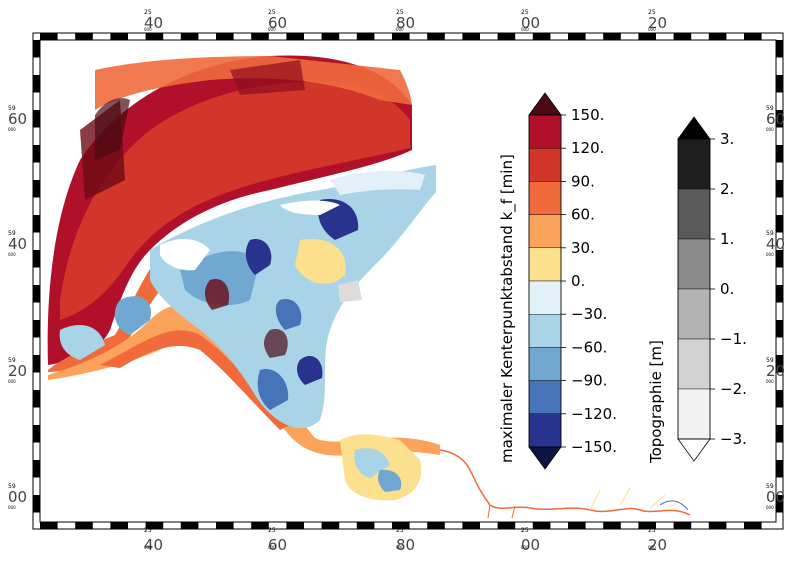 The width and height of the screenshot is (800, 564). I want to click on colorbar-main-tick-label: 30., so click(583, 248).